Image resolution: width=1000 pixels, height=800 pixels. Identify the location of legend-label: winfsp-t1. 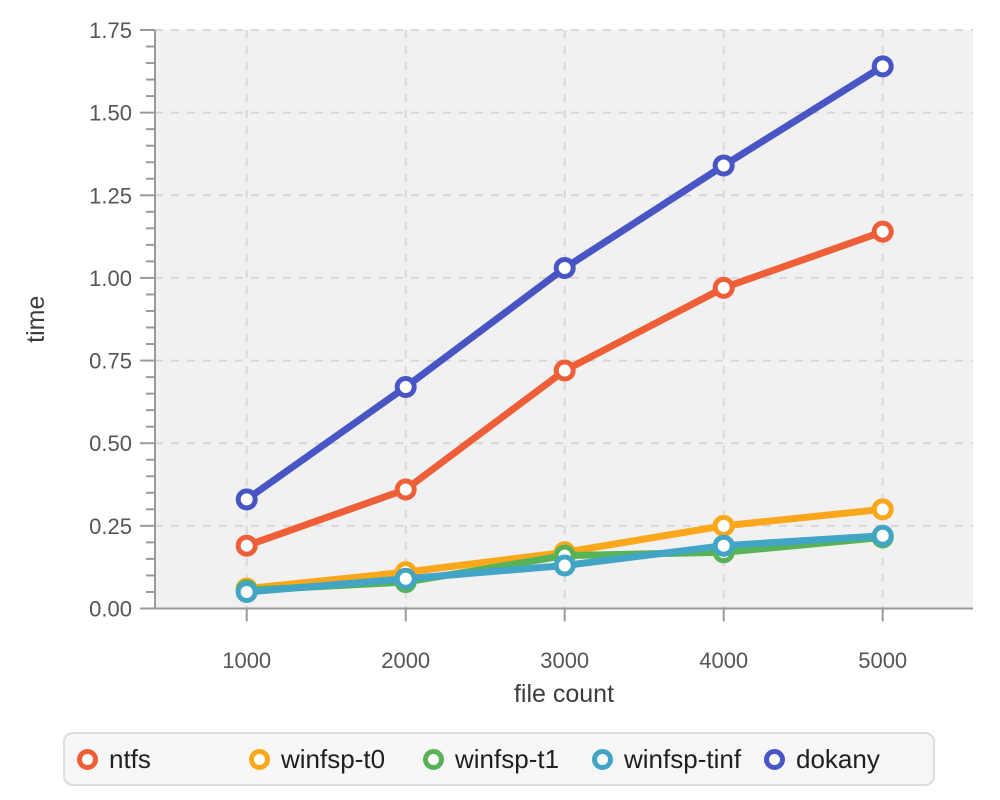
(507, 759).